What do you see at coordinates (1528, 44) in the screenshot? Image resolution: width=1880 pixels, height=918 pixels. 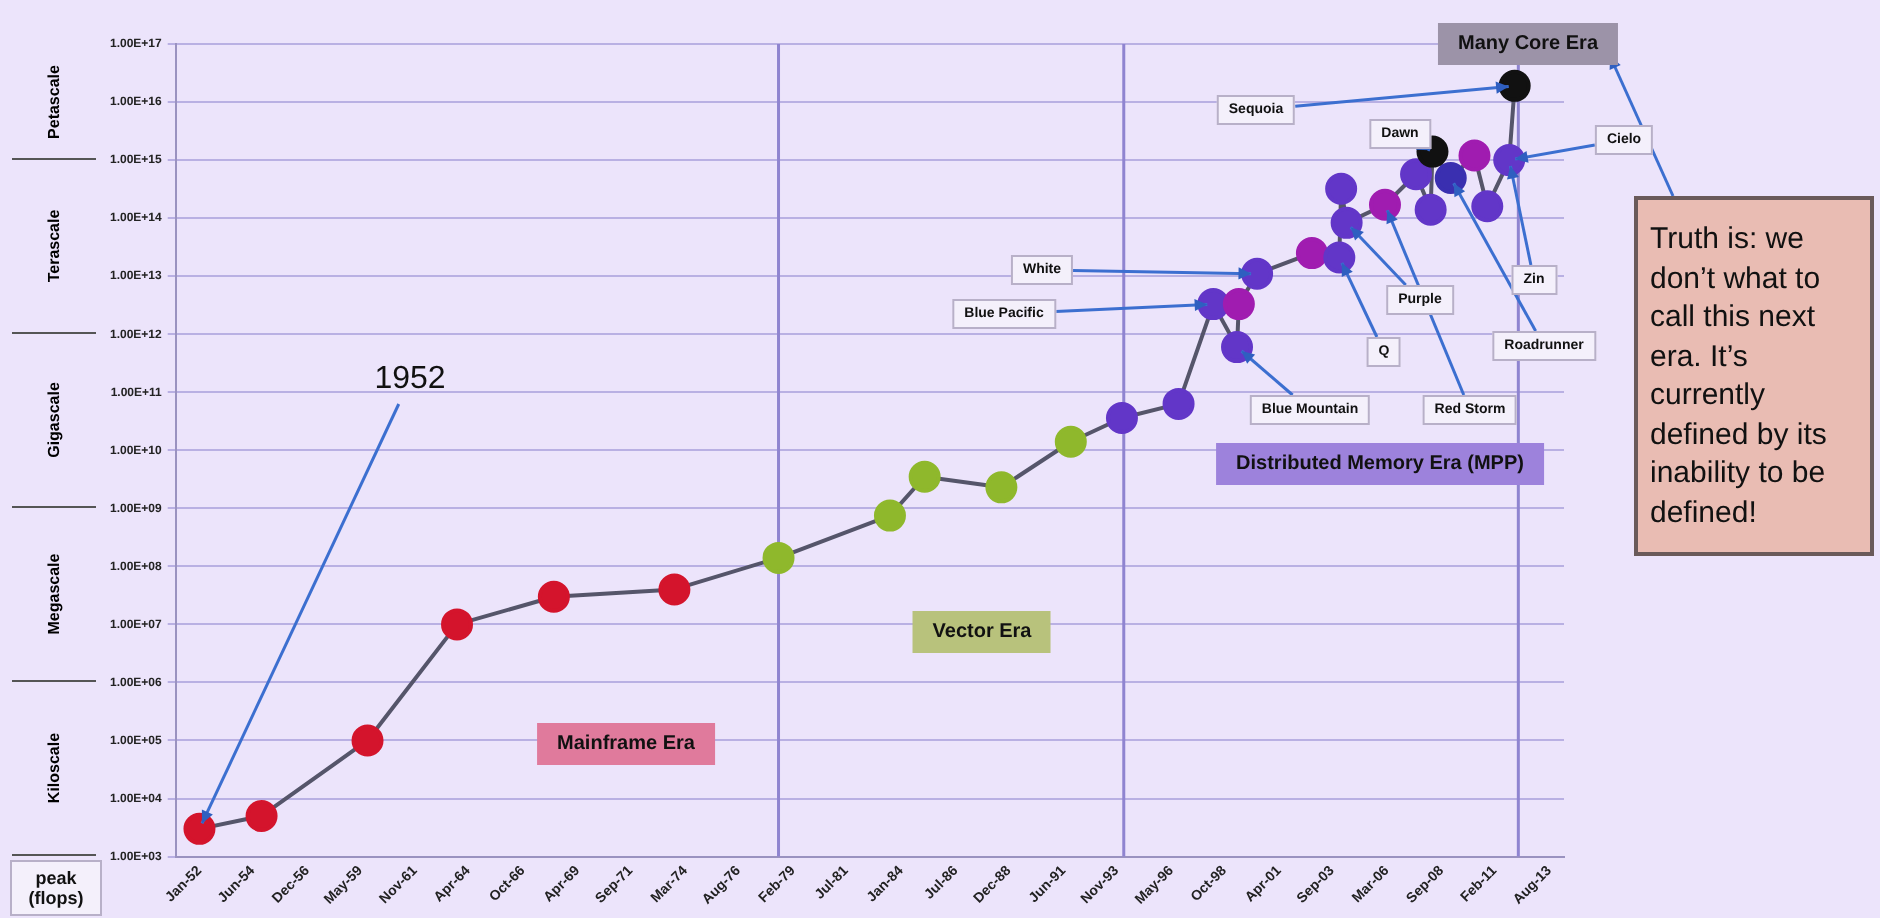 I see `annotation: Many Core Era` at bounding box center [1528, 44].